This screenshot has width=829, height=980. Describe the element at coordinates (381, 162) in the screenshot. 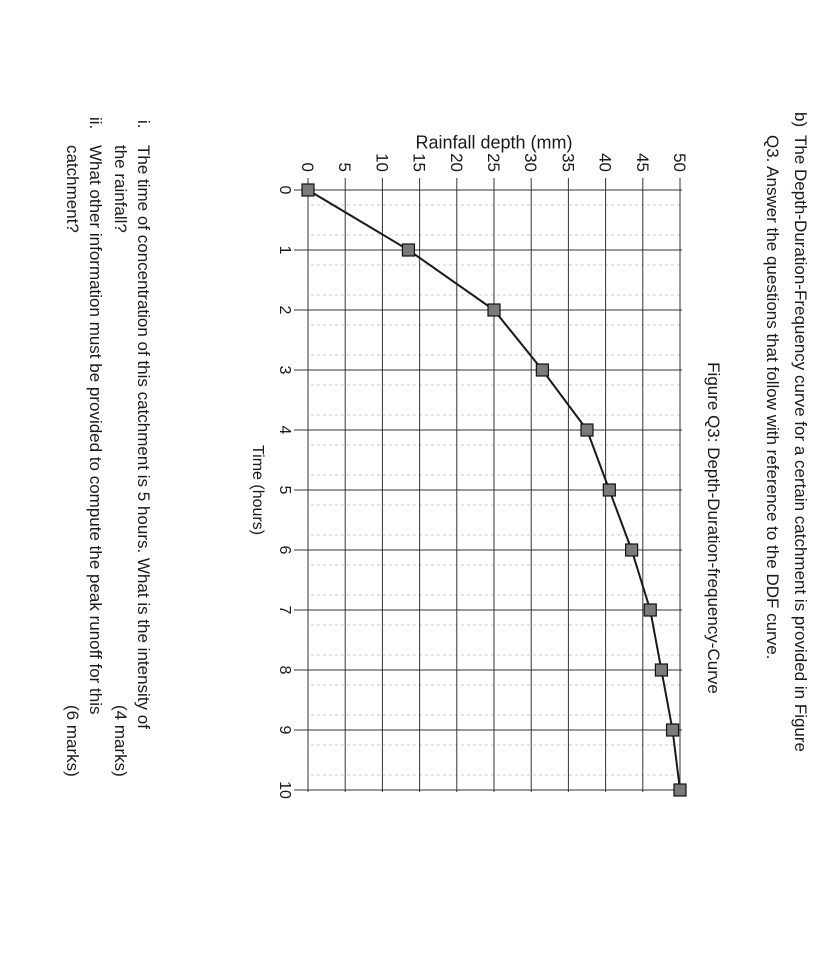

I see `y-tick-label: 10` at that location.